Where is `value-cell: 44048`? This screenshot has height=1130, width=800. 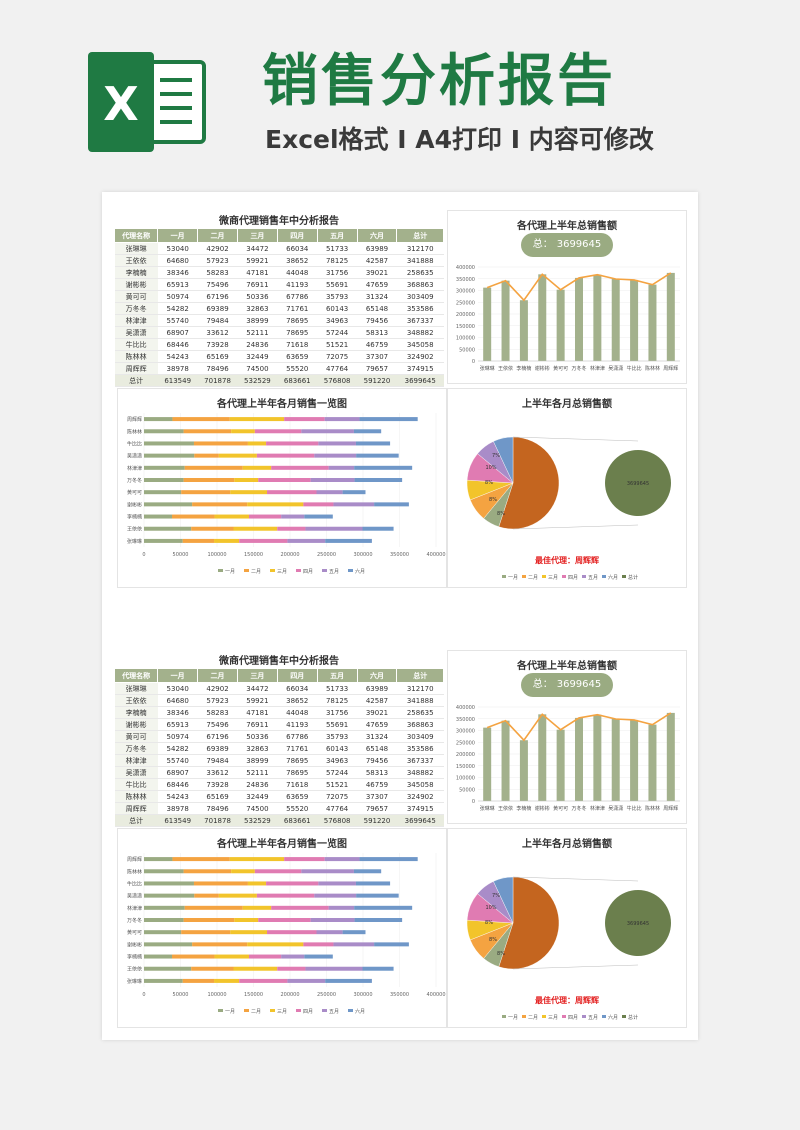
value-cell: 44048 is located at coordinates (297, 272).